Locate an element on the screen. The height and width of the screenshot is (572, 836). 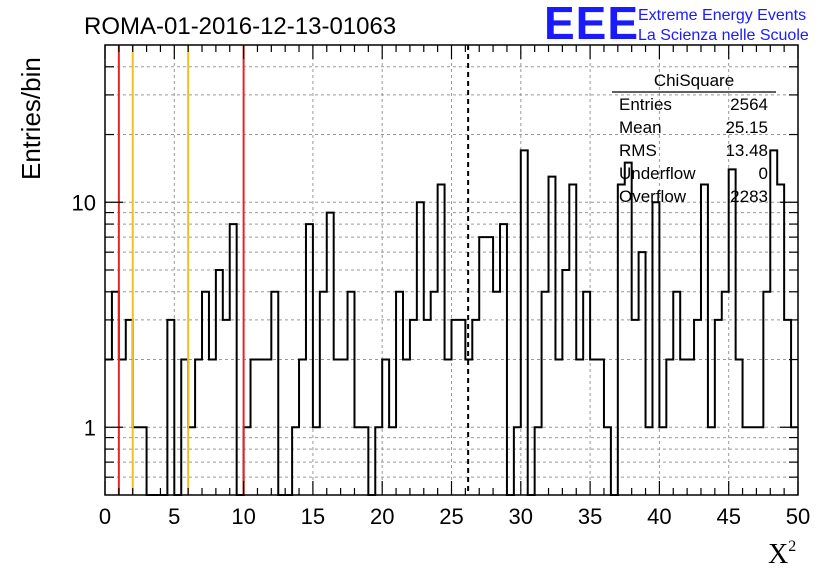
x-tick-label: 25 is located at coordinates (451, 516).